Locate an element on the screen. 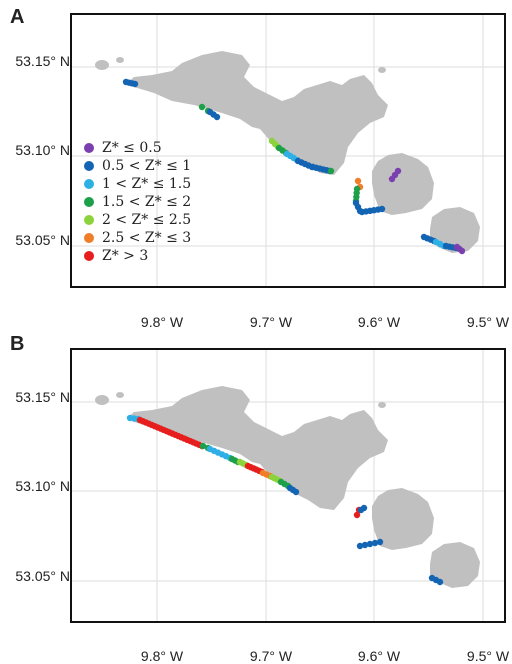 This screenshot has height=664, width=512. lat-label-a-53-10: 53.10° N is located at coordinates (42, 150).